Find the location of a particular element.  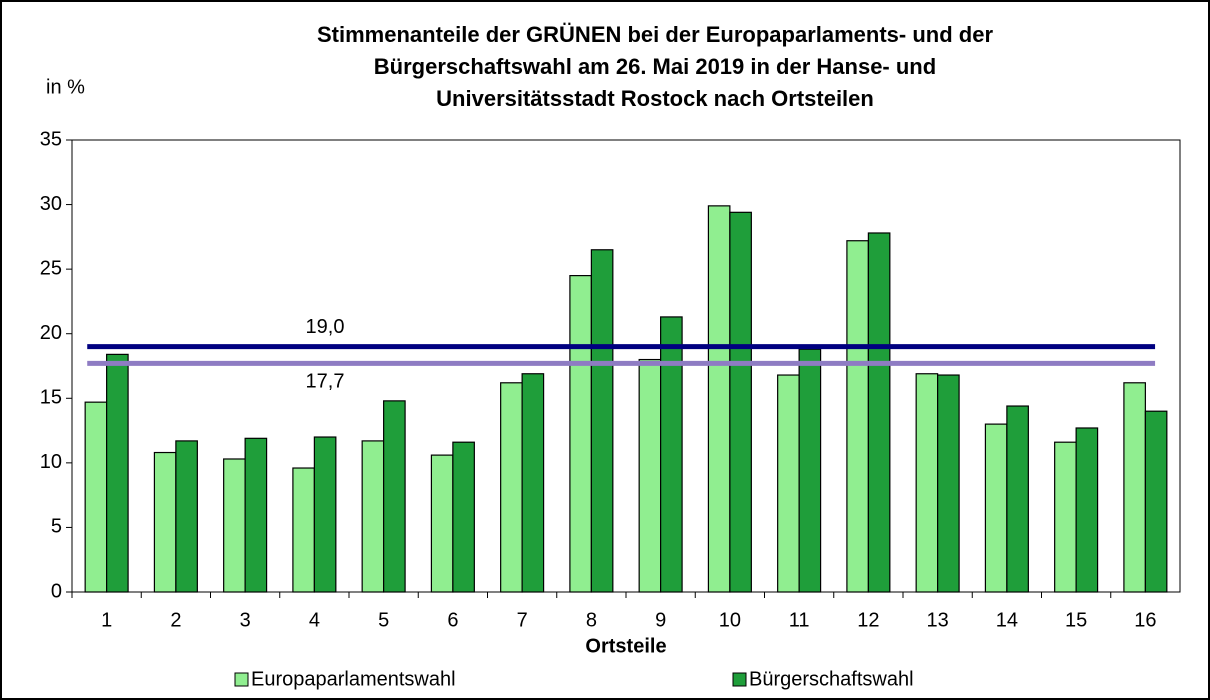

x-tick-label: 13 is located at coordinates (938, 620).